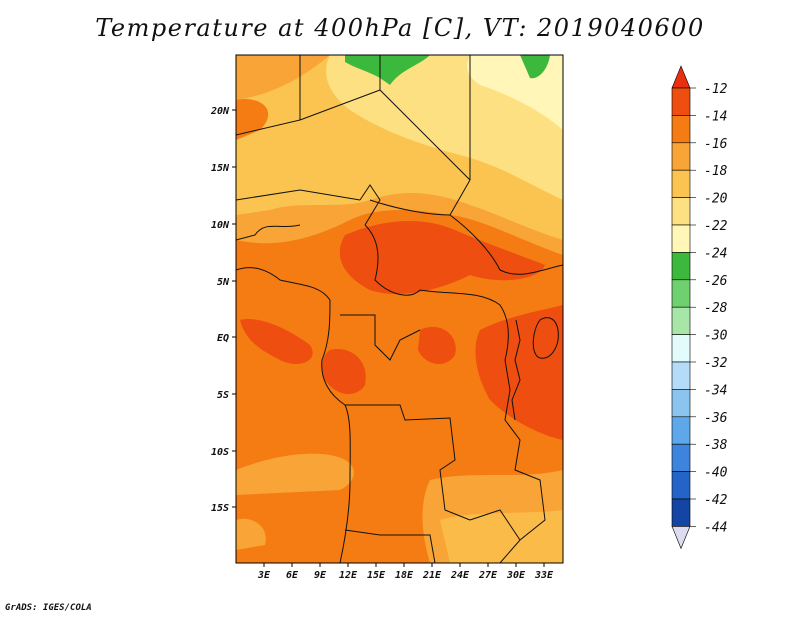  I want to click on grads-credit: GrADS: IGES/COLA, so click(48, 608).